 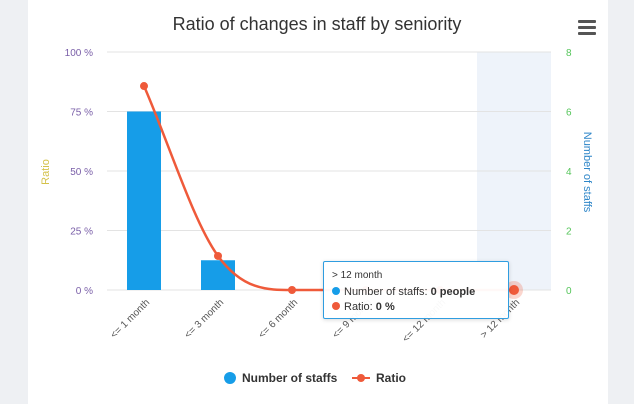 What do you see at coordinates (587, 172) in the screenshot?
I see `y-axis-right-label: Number of staffs` at bounding box center [587, 172].